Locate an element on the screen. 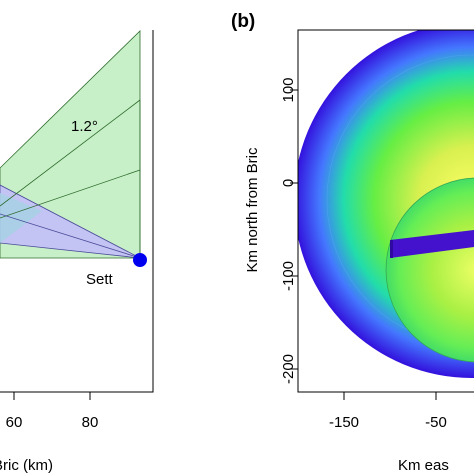 This screenshot has height=474, width=474. panel-a-xtick-label: 80 is located at coordinates (90, 422).